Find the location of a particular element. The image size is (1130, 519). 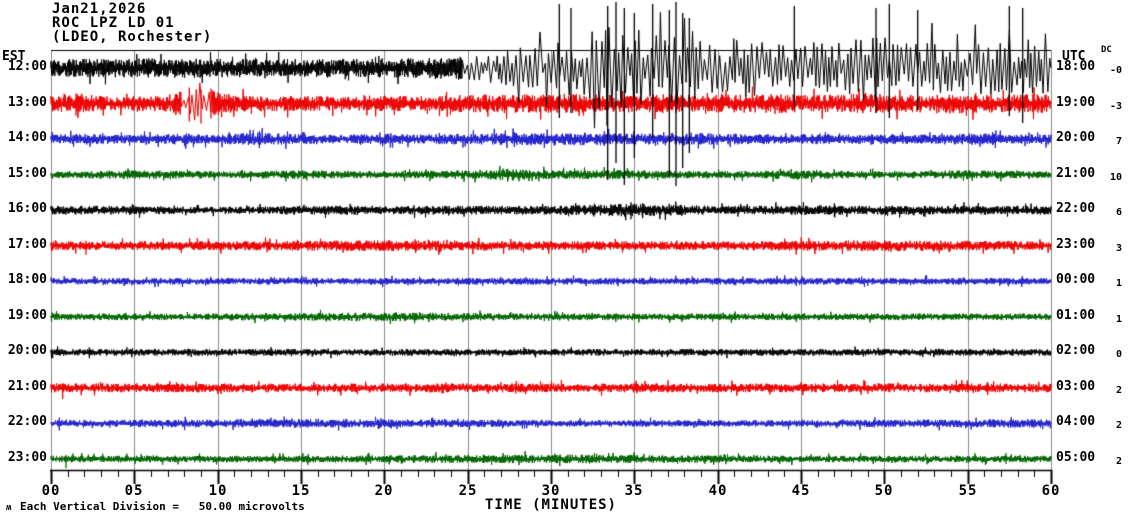

utc-row-label: 03:00 is located at coordinates (1076, 386).